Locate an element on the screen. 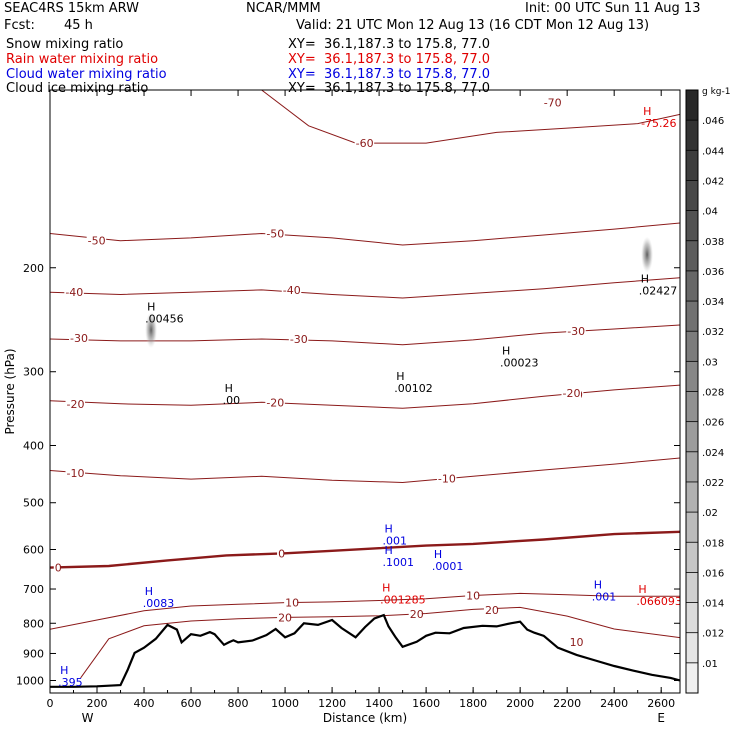 The height and width of the screenshot is (740, 740). isotherm-label-2: -50 is located at coordinates (97, 241).